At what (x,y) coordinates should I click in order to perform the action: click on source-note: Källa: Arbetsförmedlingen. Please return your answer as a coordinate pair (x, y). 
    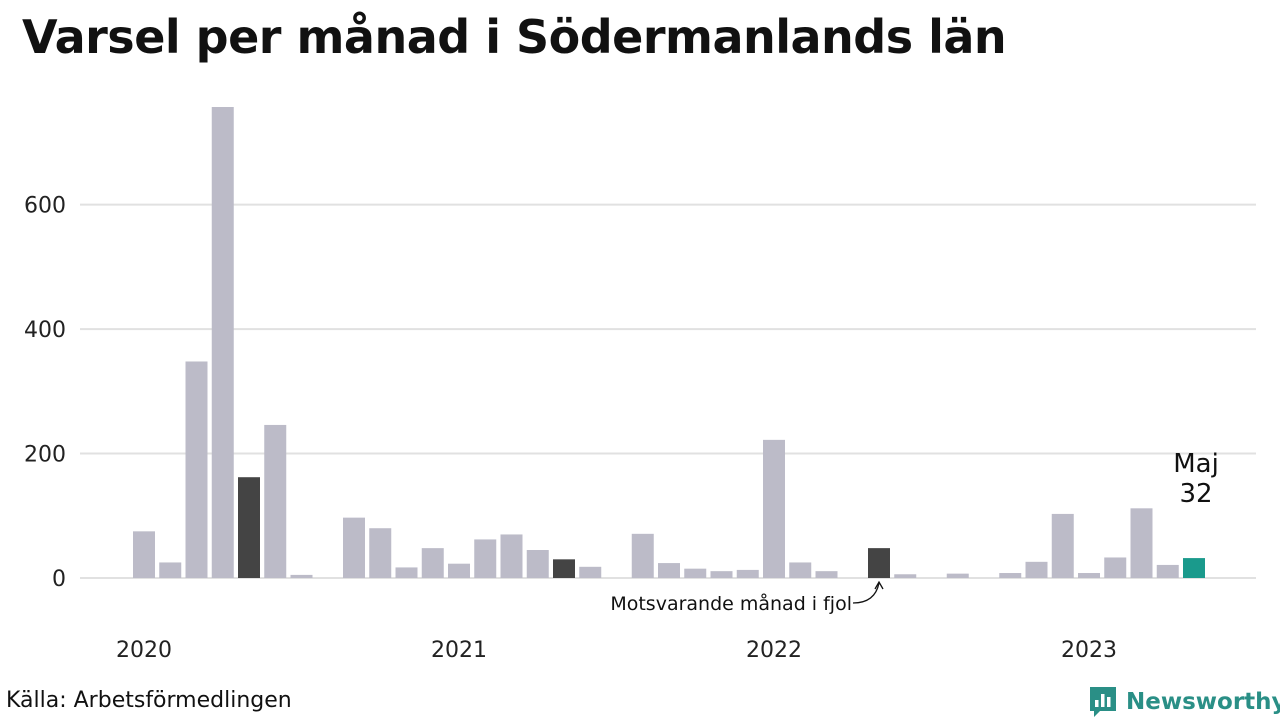
    Looking at the image, I should click on (149, 700).